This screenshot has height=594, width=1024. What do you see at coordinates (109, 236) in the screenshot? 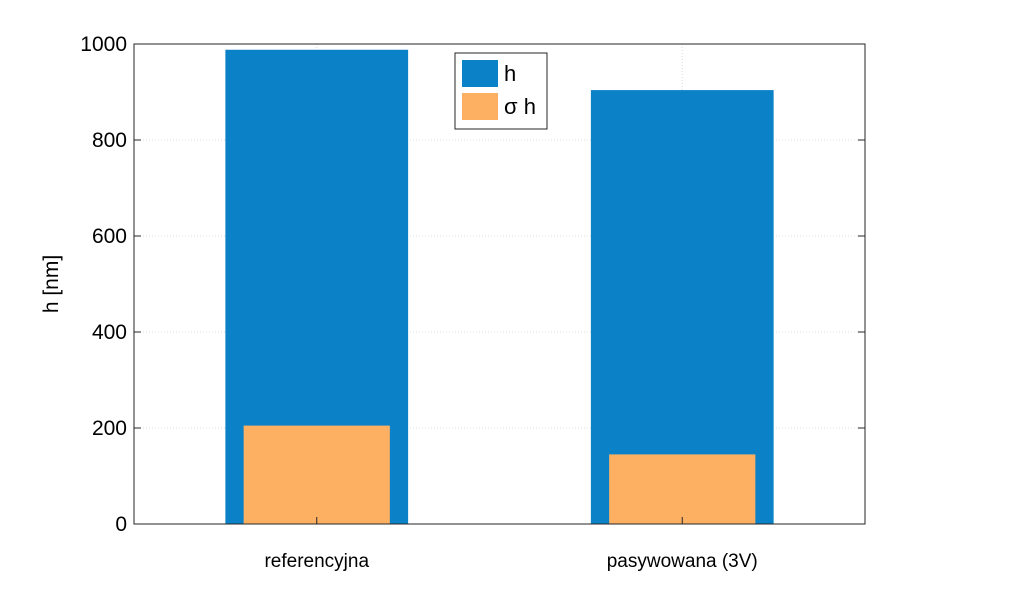
I see `y-tick-label: 600` at bounding box center [109, 236].